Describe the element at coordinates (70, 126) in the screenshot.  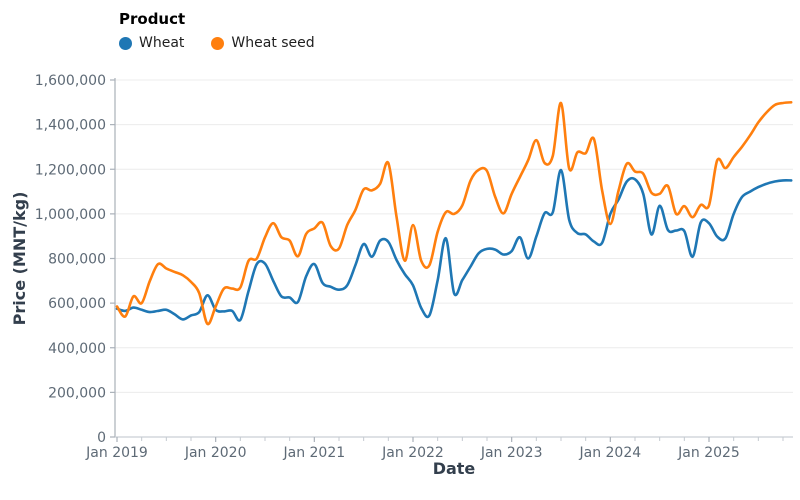
I see `y-tick-label: 1,400,000` at that location.